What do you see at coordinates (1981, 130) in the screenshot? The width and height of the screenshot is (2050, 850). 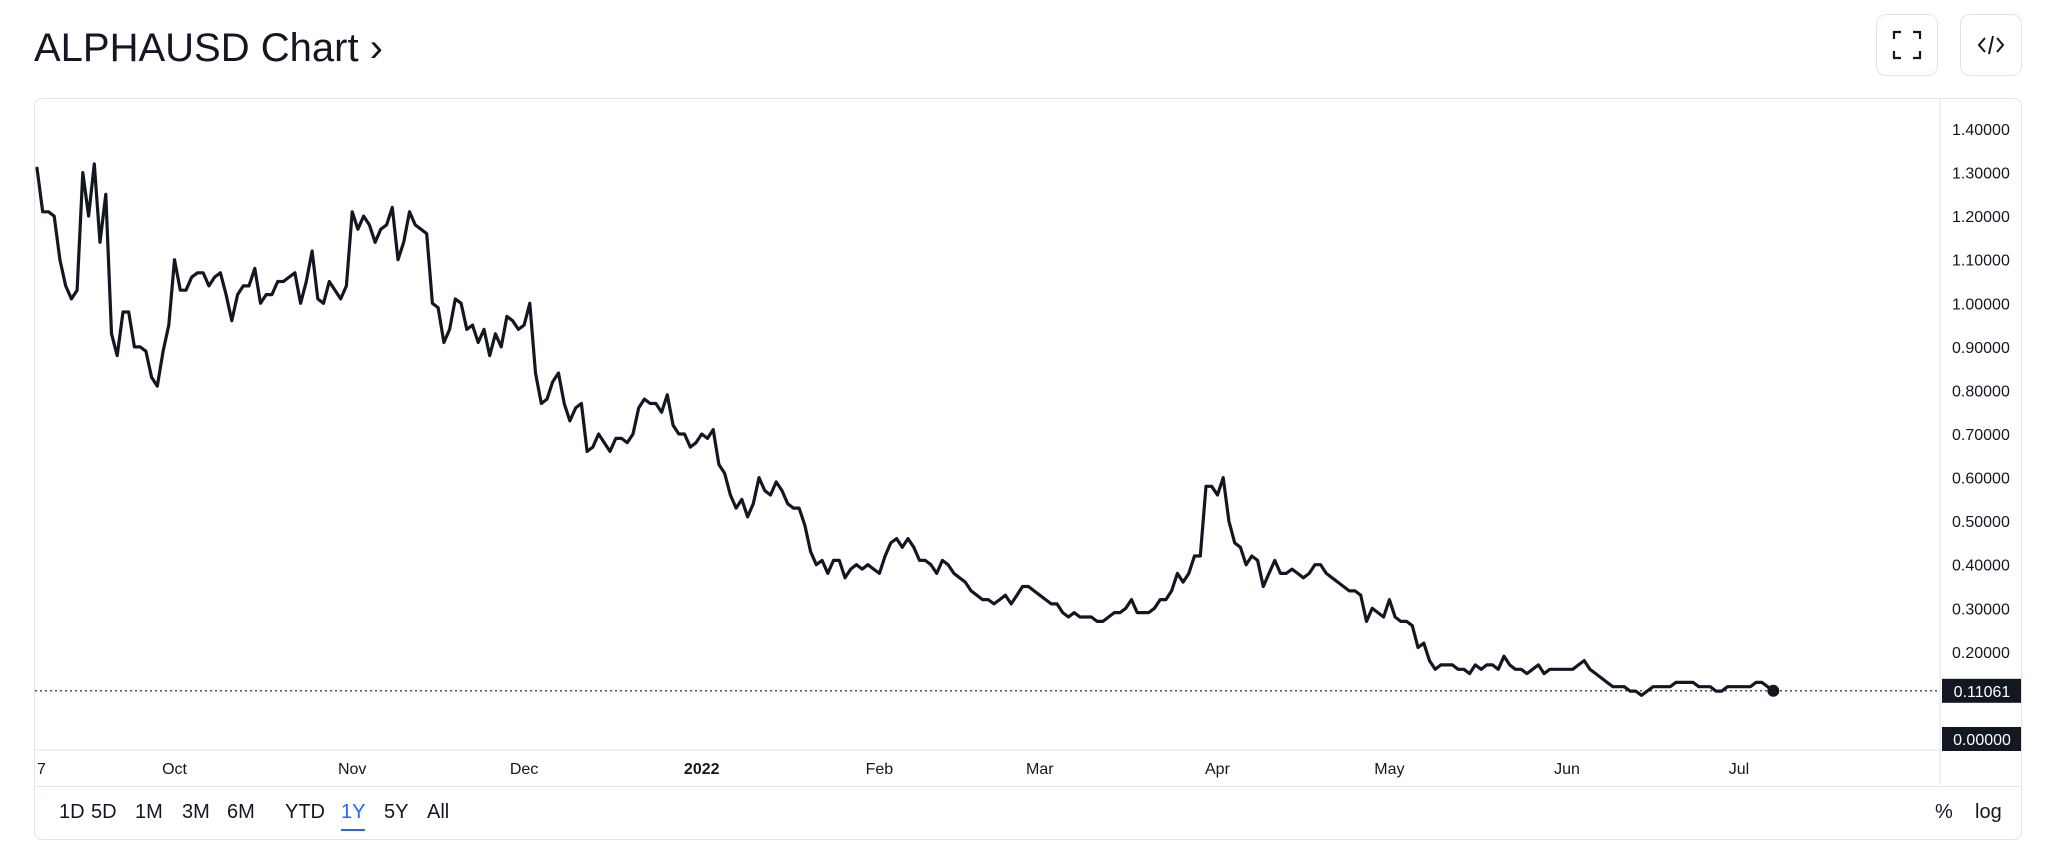 I see `price-tick-label: 1.40000` at bounding box center [1981, 130].